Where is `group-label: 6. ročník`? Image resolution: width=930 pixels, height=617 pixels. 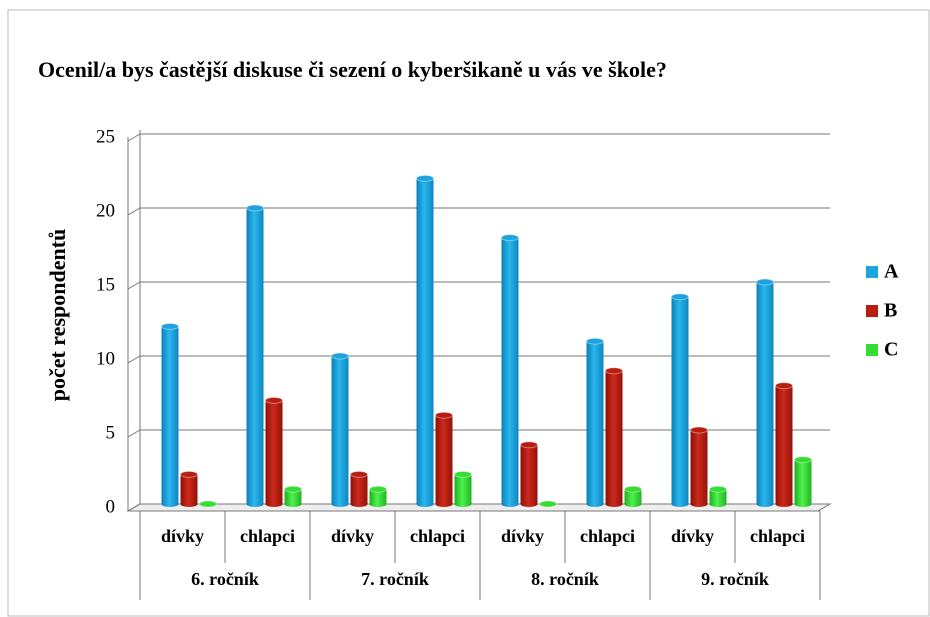 group-label: 6. ročník is located at coordinates (225, 579).